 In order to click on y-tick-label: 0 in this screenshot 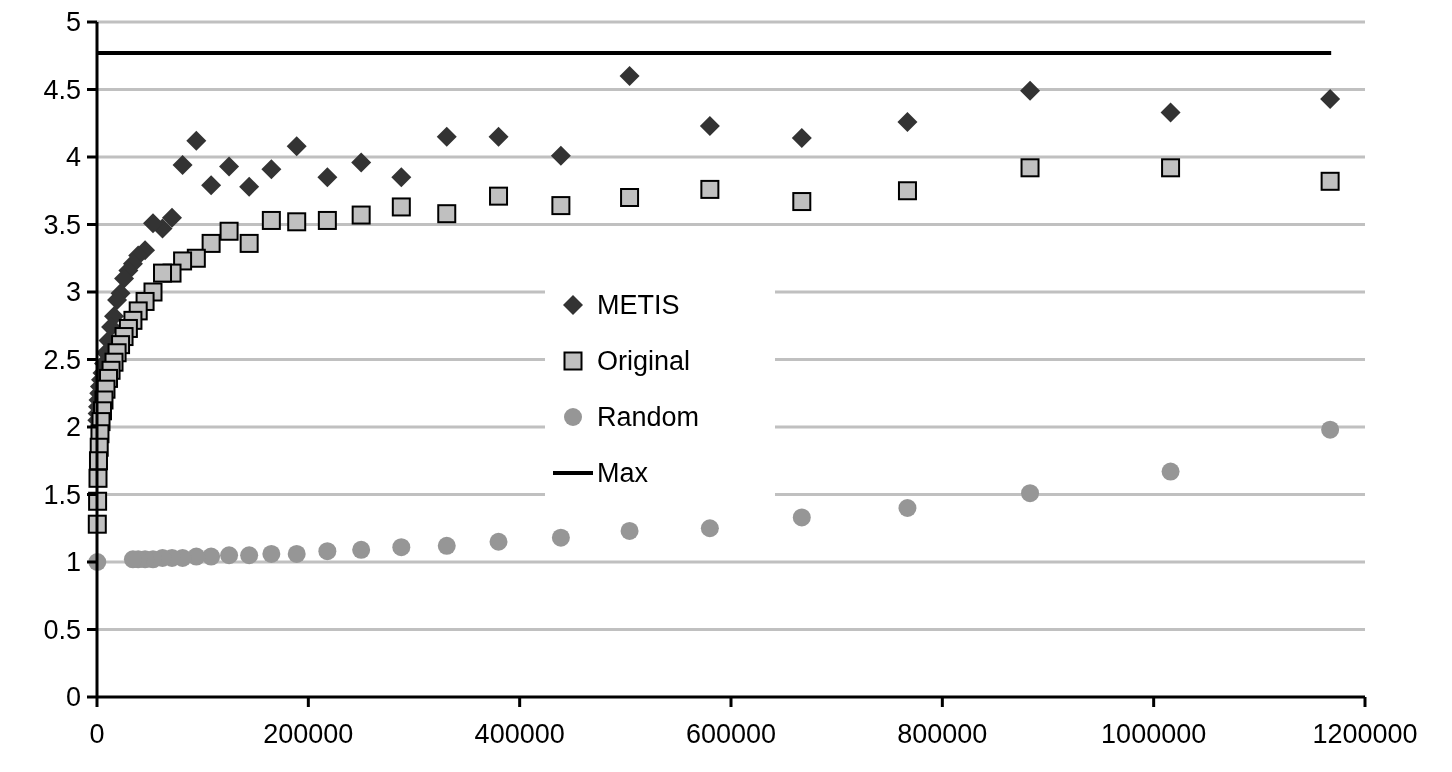, I will do `click(73, 697)`.